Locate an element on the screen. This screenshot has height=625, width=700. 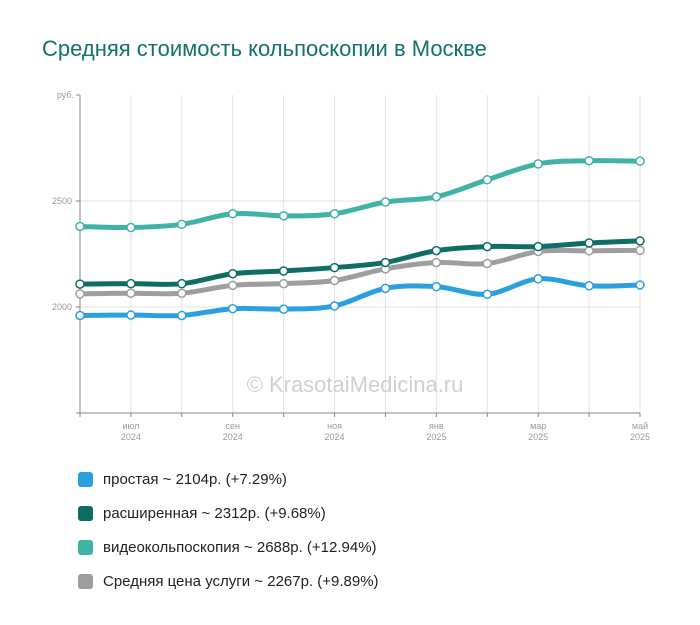
x-tick-label-month: сен is located at coordinates (232, 426).